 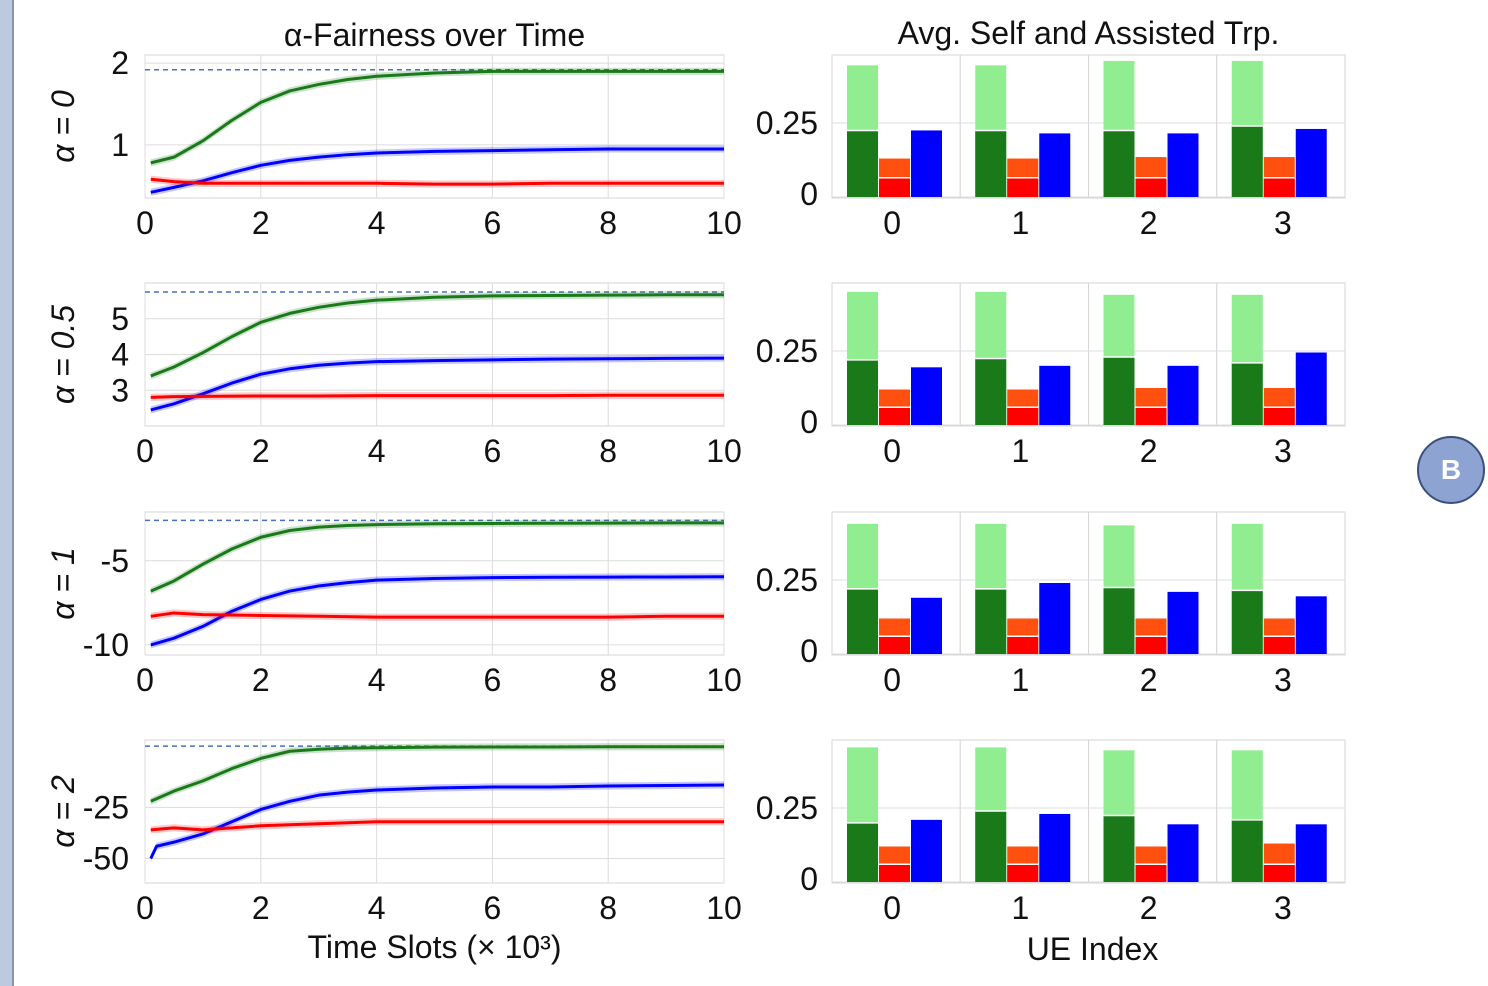 What do you see at coordinates (106, 645) in the screenshot?
I see `y-tick-label: -10` at bounding box center [106, 645].